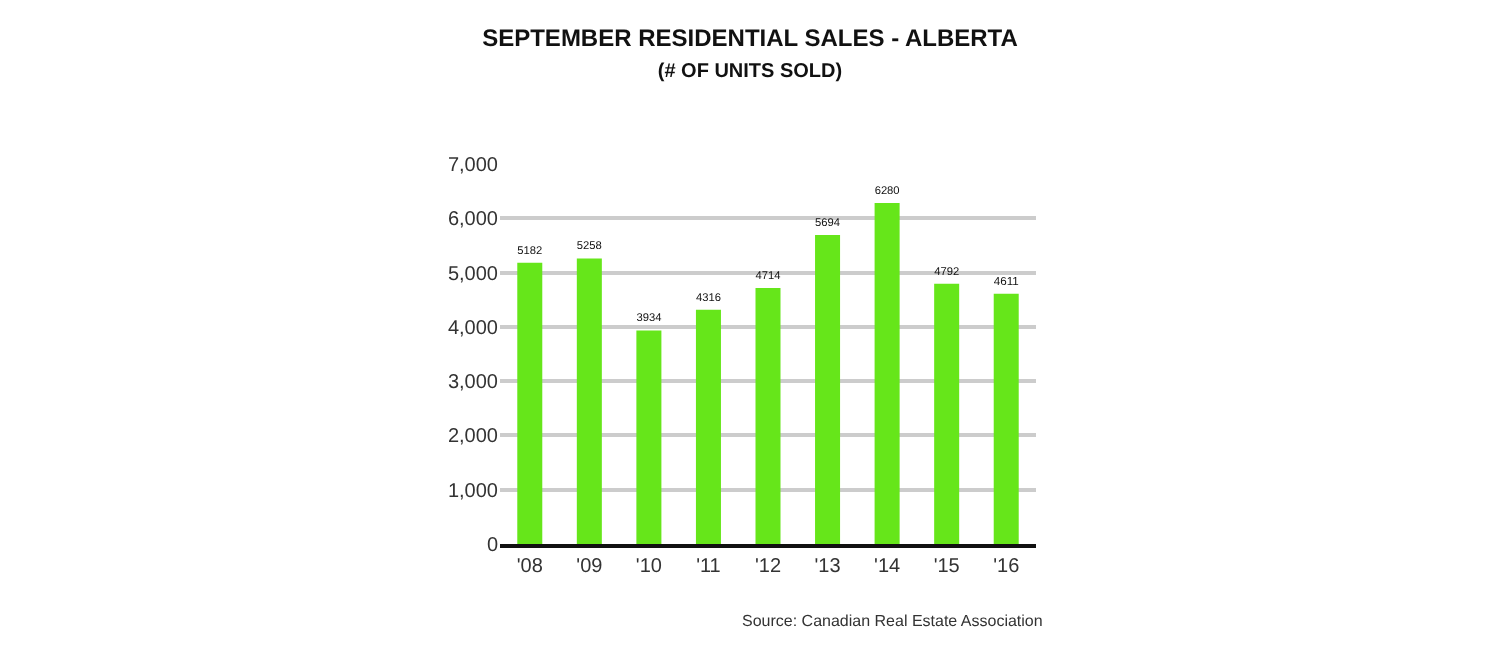 This screenshot has width=1500, height=660. Describe the element at coordinates (473, 220) in the screenshot. I see `y-tick-label: 6,000` at that location.